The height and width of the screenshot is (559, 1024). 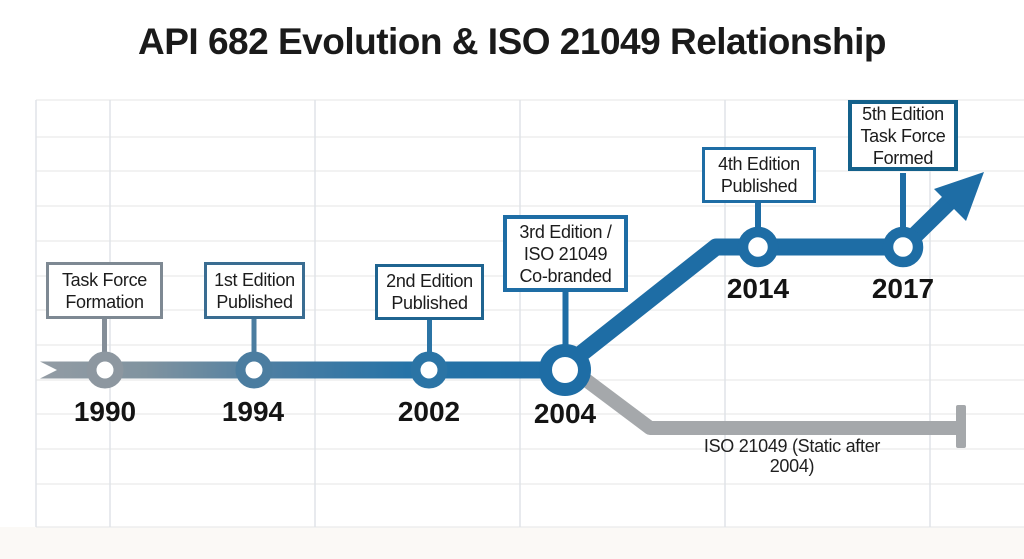 What do you see at coordinates (903, 288) in the screenshot?
I see `year-label-2017: 2017` at bounding box center [903, 288].